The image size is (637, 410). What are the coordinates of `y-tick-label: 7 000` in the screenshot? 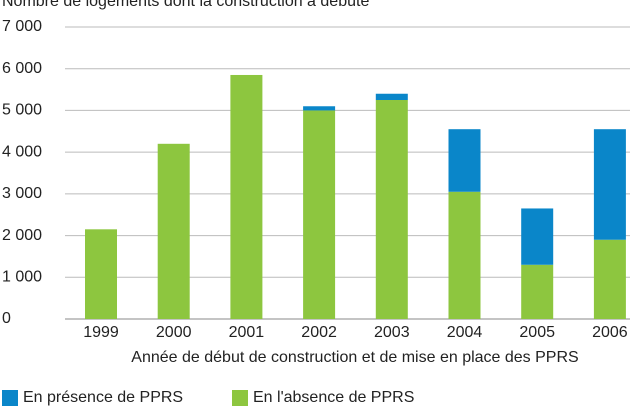 It's located at (22, 26).